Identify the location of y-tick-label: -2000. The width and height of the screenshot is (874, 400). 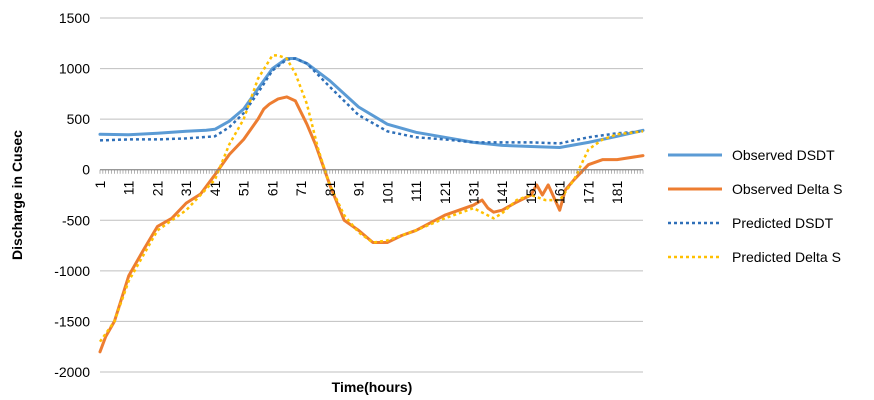
(72, 372).